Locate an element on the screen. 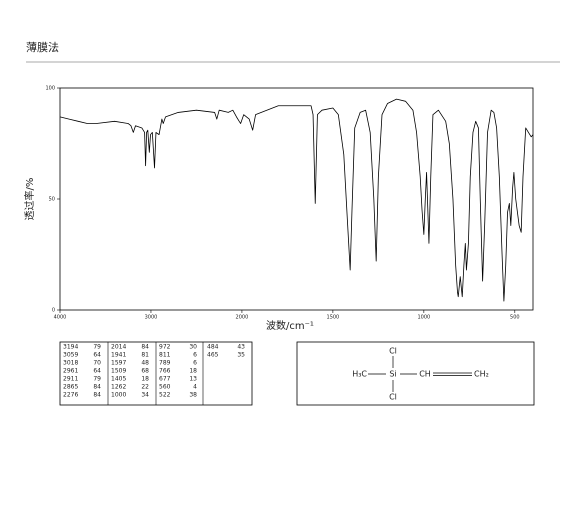 The image size is (570, 515). peak-wavenumber: 3194 is located at coordinates (70, 347).